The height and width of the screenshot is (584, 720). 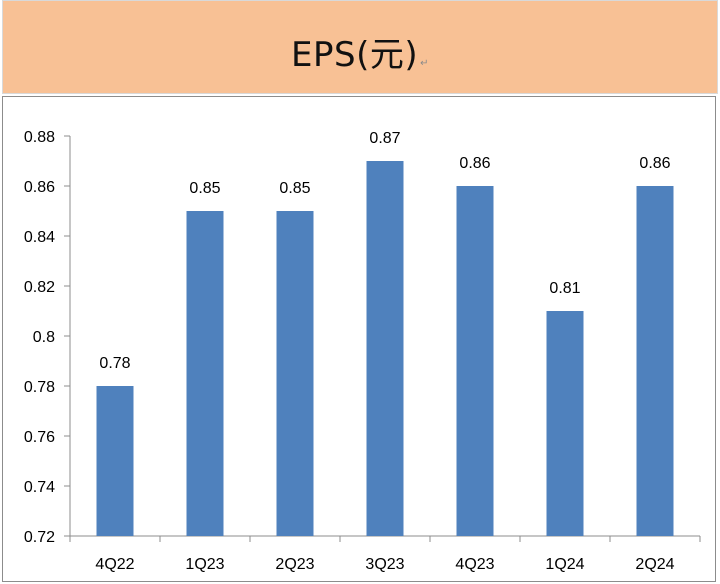 What do you see at coordinates (44, 337) in the screenshot?
I see `y-tick-label: 0.8` at bounding box center [44, 337].